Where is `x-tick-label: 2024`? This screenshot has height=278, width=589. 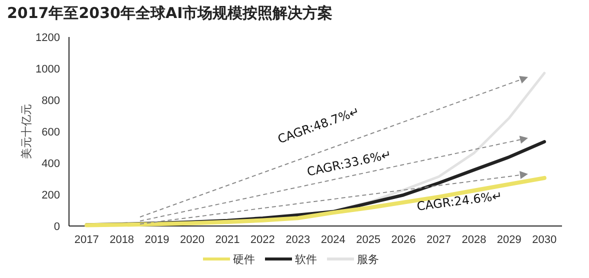
x-tick-label: 2024 is located at coordinates (333, 240).